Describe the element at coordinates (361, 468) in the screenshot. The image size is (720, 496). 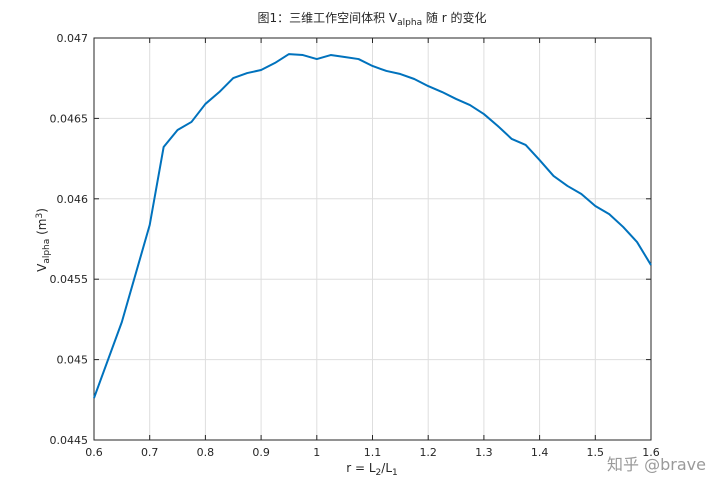
I see `x-label-part: r = L` at that location.